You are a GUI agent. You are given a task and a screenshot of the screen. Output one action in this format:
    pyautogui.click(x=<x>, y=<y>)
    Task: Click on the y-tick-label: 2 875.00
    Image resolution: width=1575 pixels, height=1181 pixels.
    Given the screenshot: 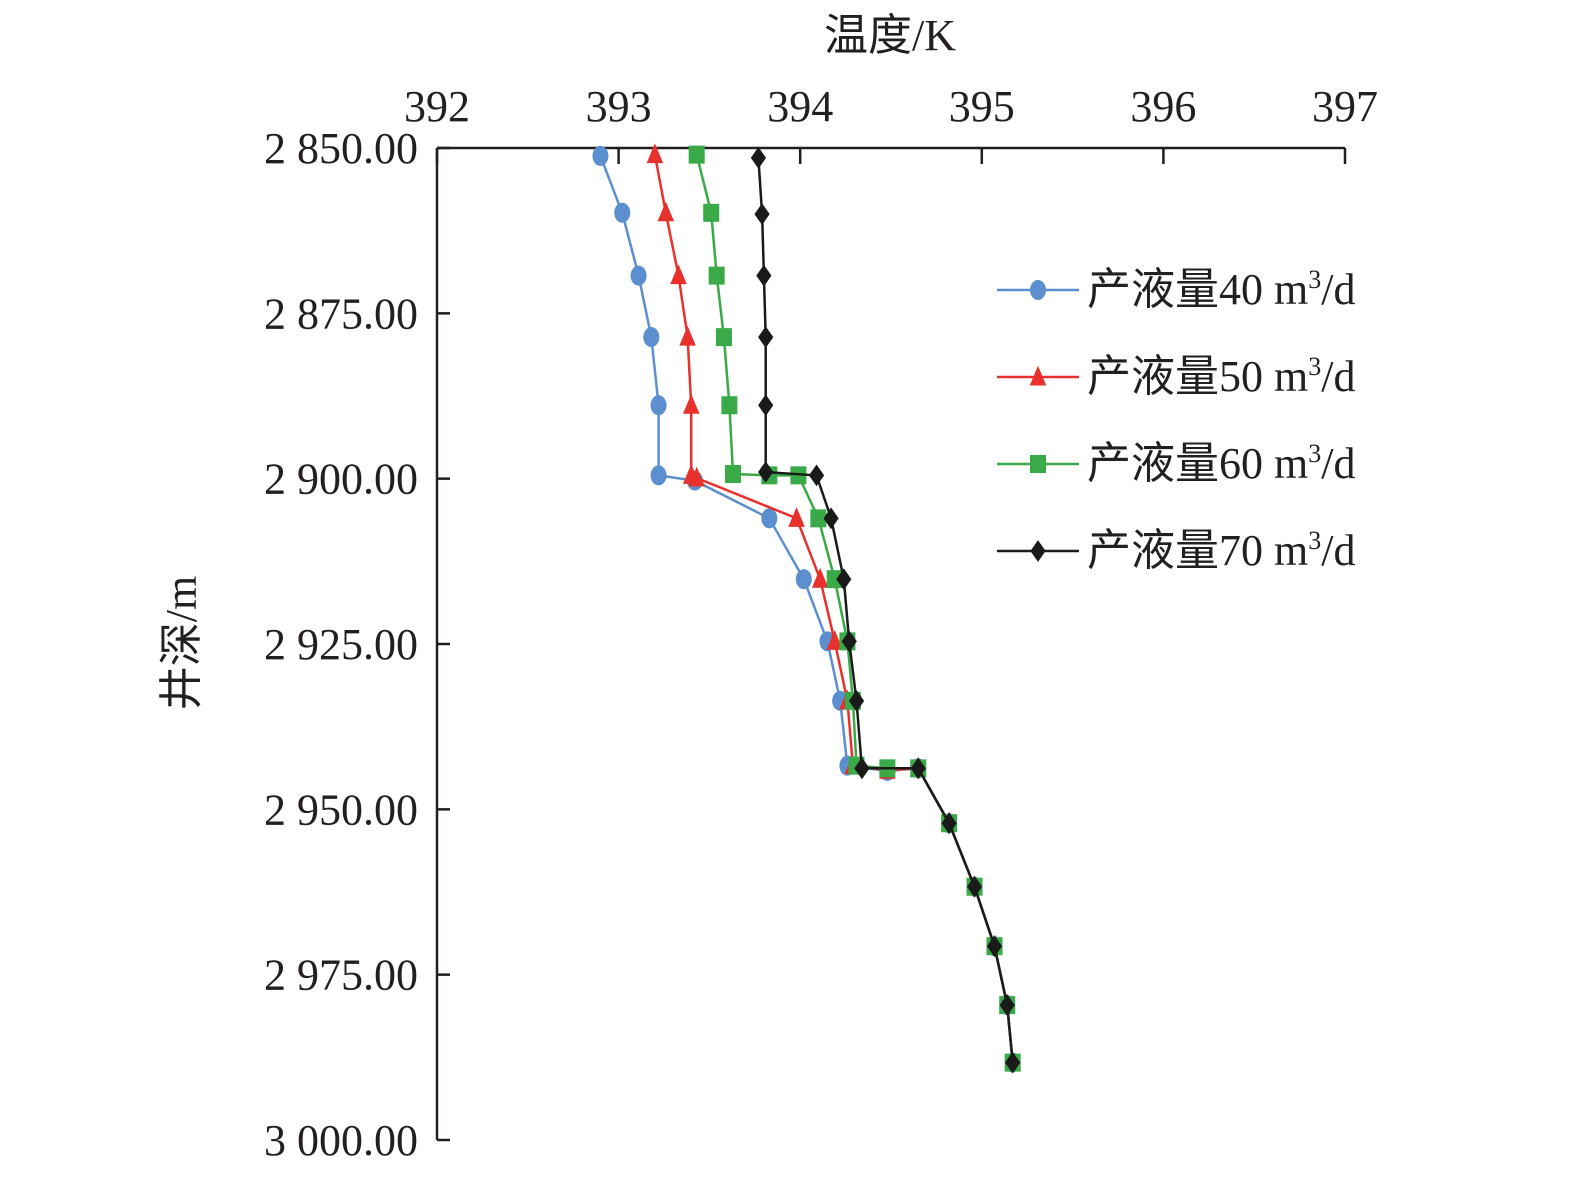 What is the action you would take?
    pyautogui.click(x=341, y=313)
    